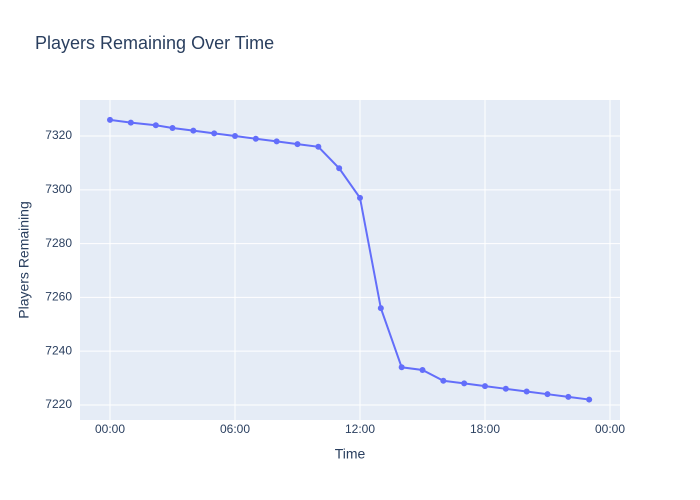 Image resolution: width=700 pixels, height=500 pixels. I want to click on x-tick-label: 12:00, so click(360, 429).